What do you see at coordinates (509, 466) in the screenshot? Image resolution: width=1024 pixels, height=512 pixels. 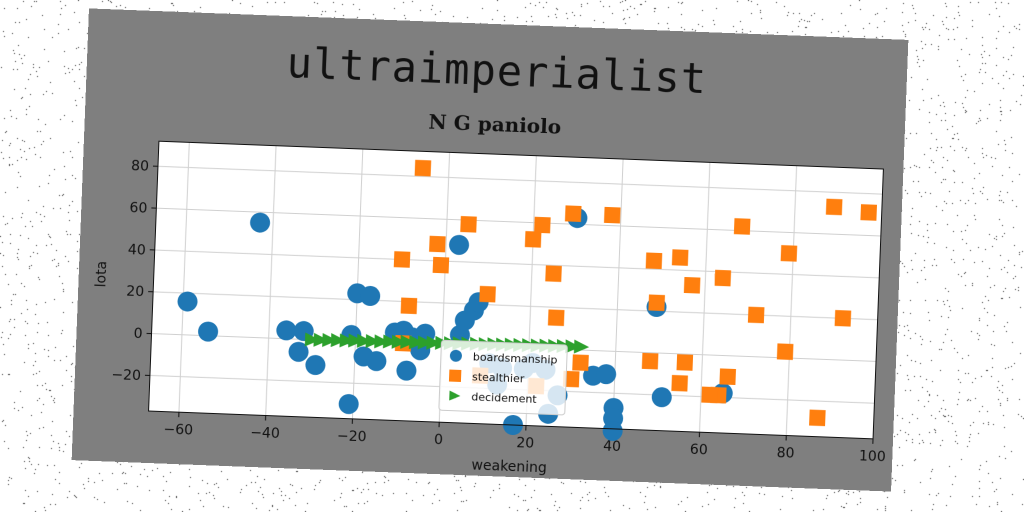 I see `x-axis-label: weakening` at bounding box center [509, 466].